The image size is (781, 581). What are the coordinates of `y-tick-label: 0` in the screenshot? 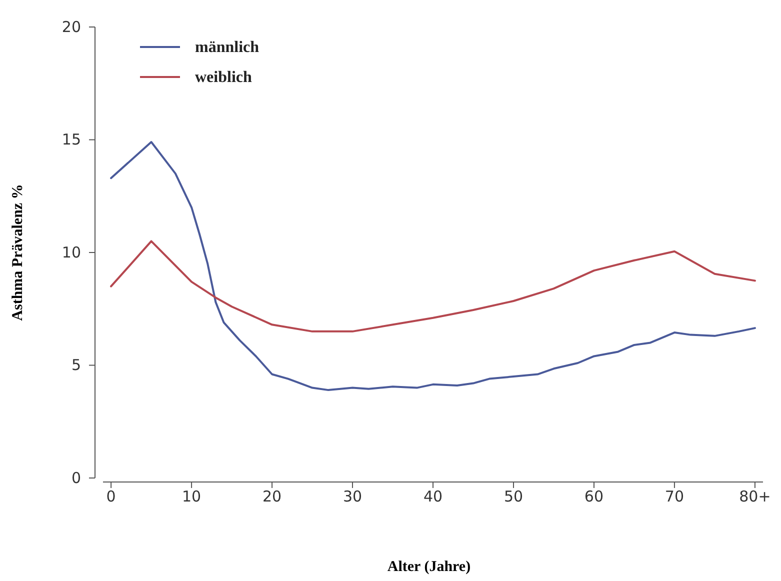 It's located at (76, 477).